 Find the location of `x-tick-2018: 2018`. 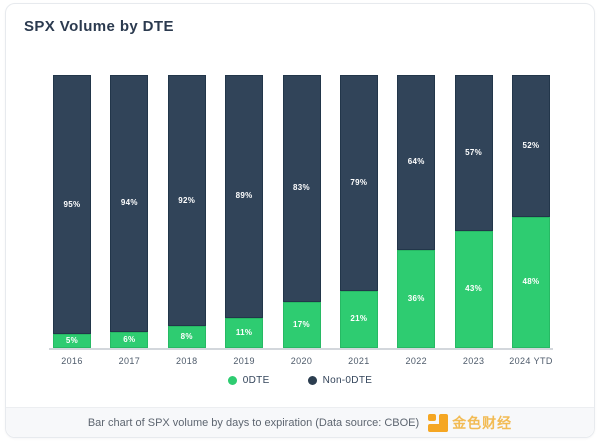

x-tick-2018: 2018 is located at coordinates (186, 361).